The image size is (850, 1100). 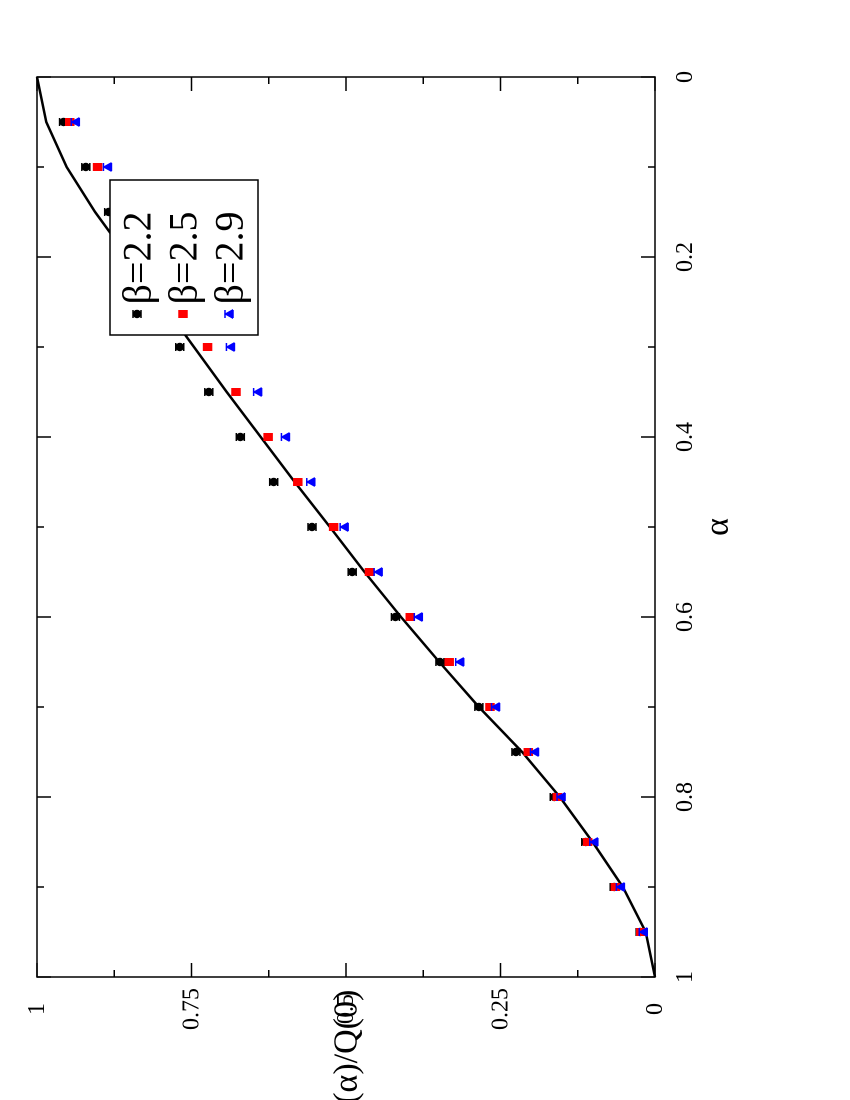 I want to click on y-axis-label: Q(α)/Q(0), so click(x=346, y=1045).